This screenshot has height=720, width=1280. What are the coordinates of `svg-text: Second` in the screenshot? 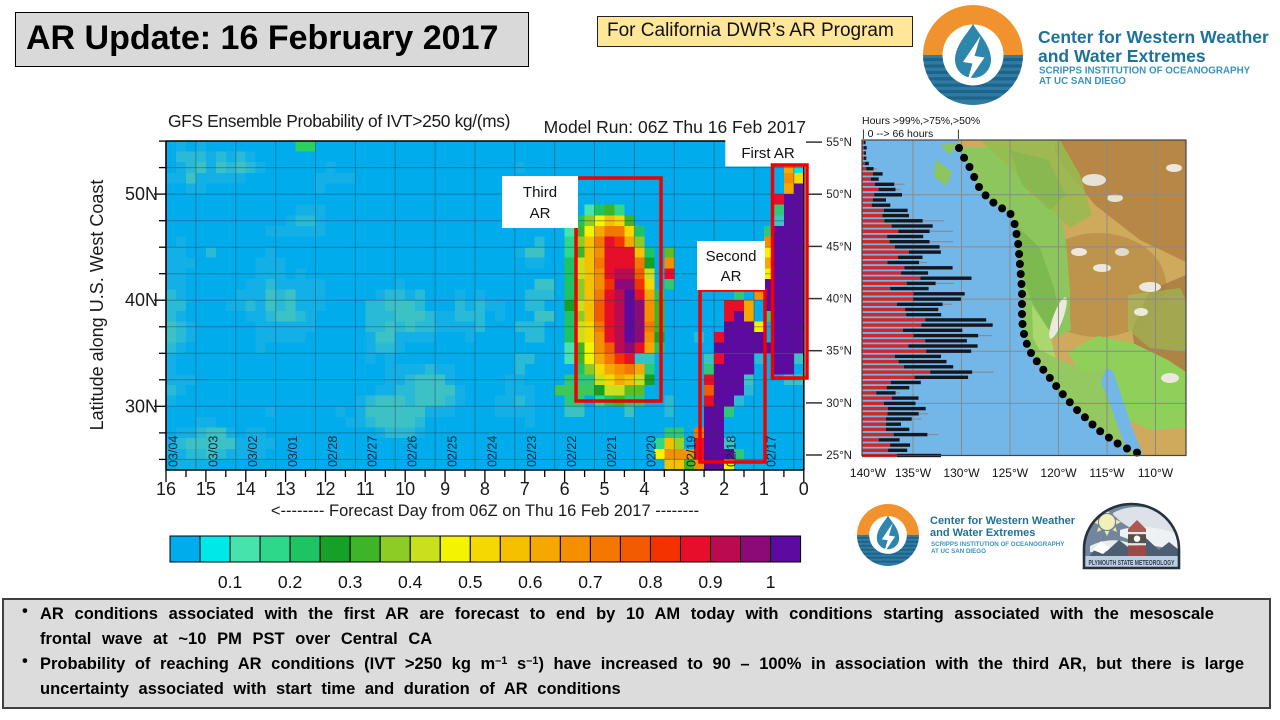 It's located at (731, 256).